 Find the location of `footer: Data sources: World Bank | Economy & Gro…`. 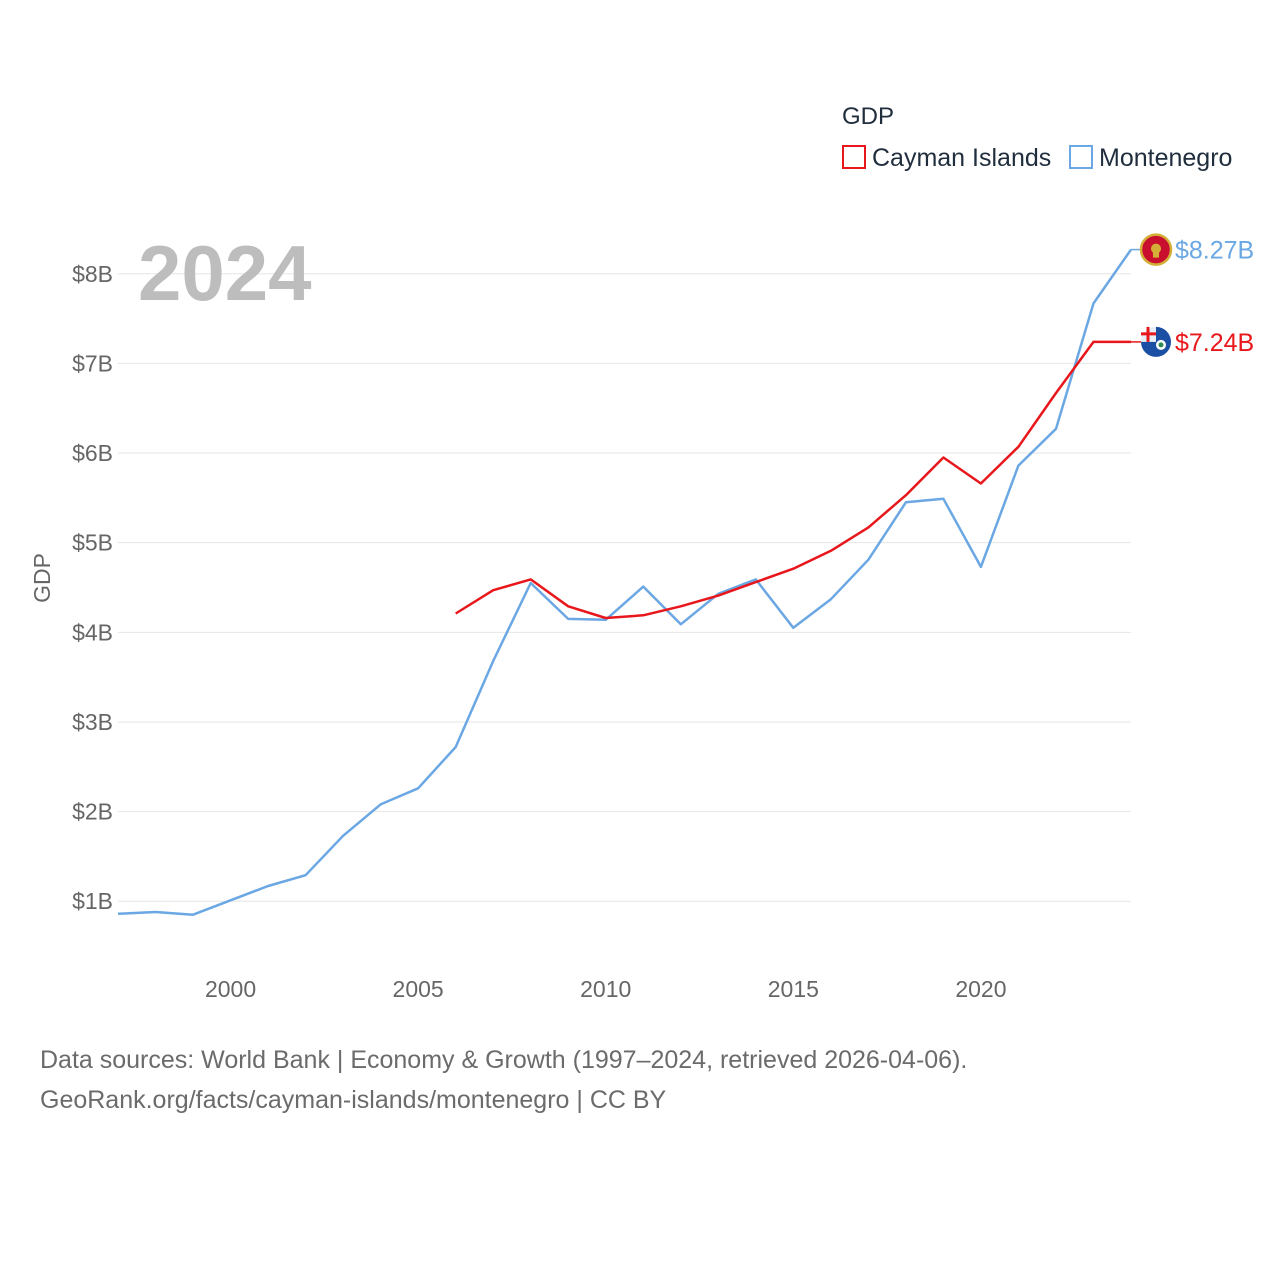

footer: Data sources: World Bank | Economy & Gro… is located at coordinates (640, 1080).